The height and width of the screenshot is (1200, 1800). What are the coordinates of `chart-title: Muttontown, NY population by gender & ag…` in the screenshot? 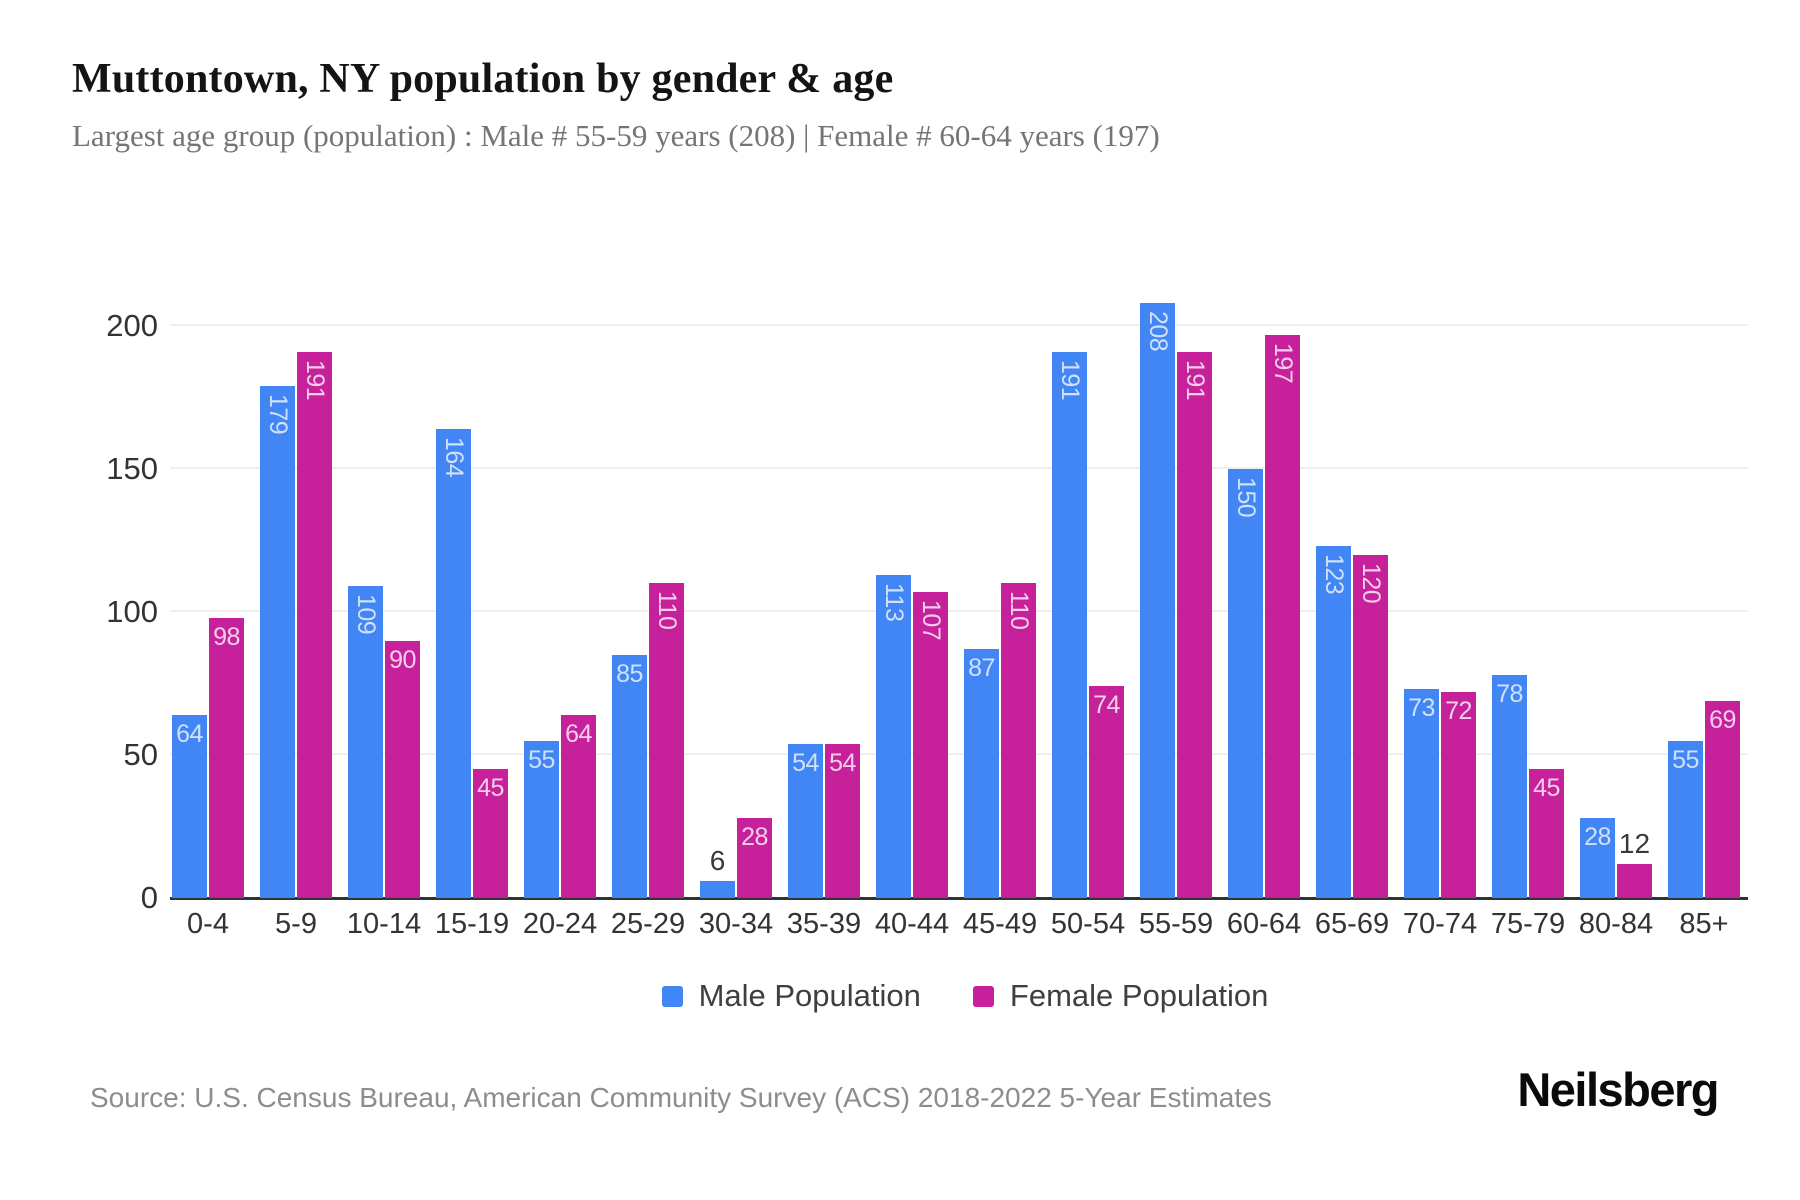 It's located at (483, 79).